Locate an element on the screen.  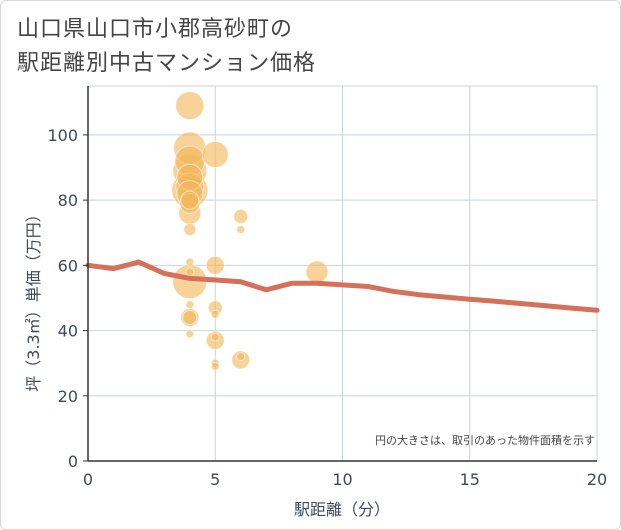
bubble-series is located at coordinates (250, 231).